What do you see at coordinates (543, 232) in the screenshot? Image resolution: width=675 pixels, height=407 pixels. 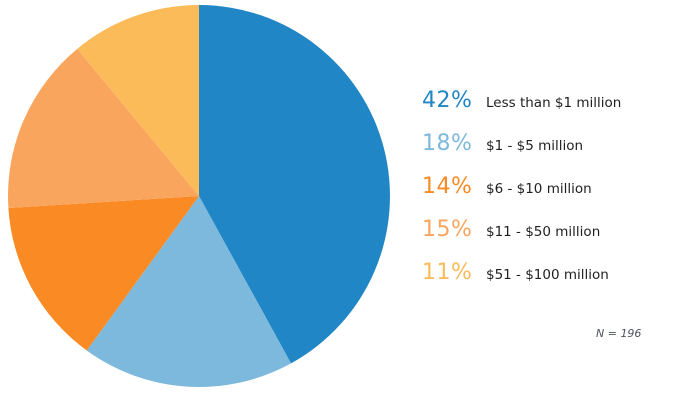 I see `legend-label: $11 - $50 million` at bounding box center [543, 232].